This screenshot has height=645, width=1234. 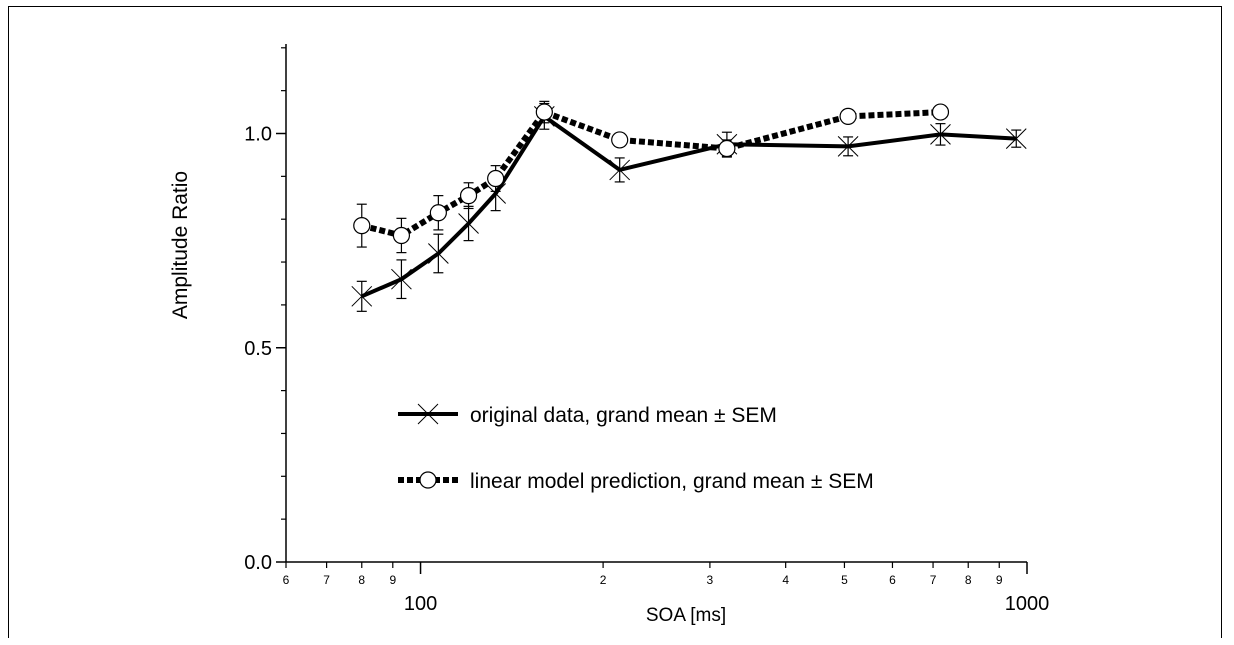 What do you see at coordinates (686, 615) in the screenshot?
I see `x-axis-label: SOA [ms]` at bounding box center [686, 615].